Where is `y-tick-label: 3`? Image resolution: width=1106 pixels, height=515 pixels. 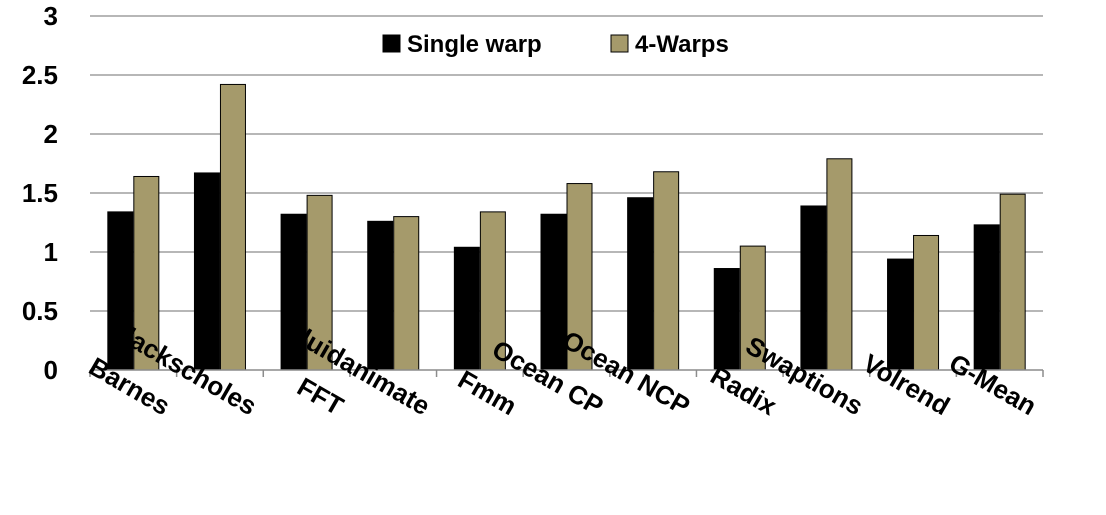
y-tick-label: 3 is located at coordinates (51, 16).